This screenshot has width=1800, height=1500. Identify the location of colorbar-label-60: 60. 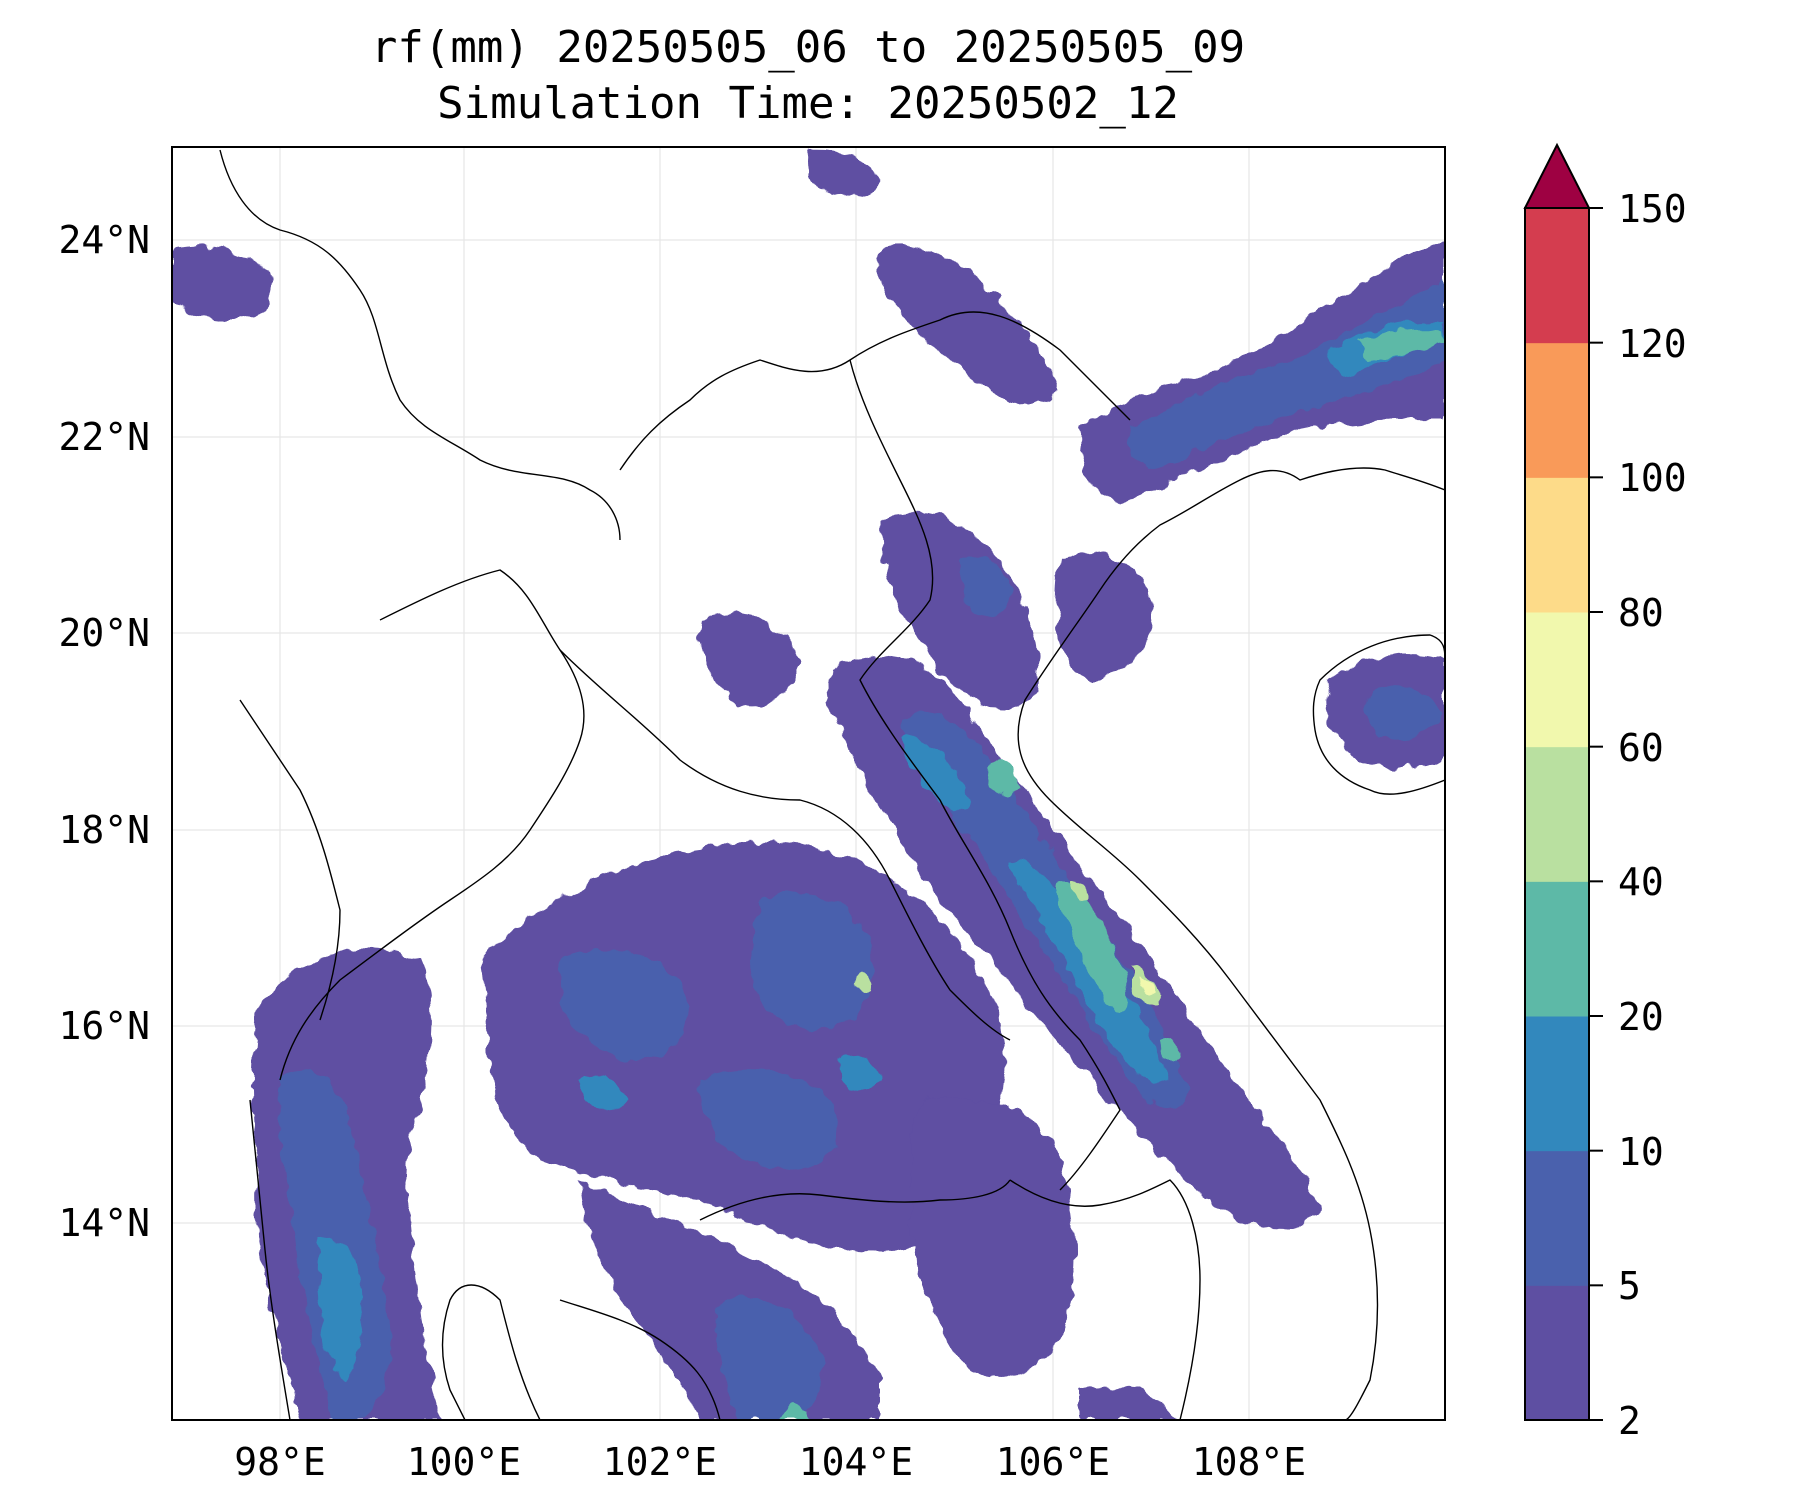
(1641, 748).